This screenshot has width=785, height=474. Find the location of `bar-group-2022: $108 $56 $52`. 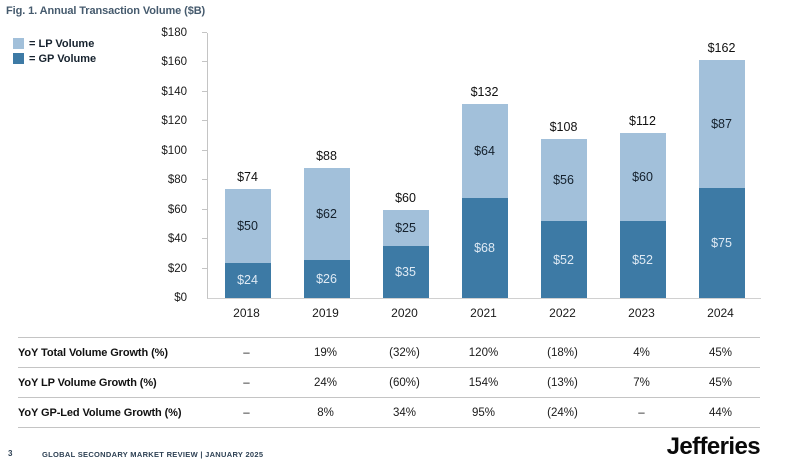

bar-group-2022: $108 $56 $52 is located at coordinates (563, 165).